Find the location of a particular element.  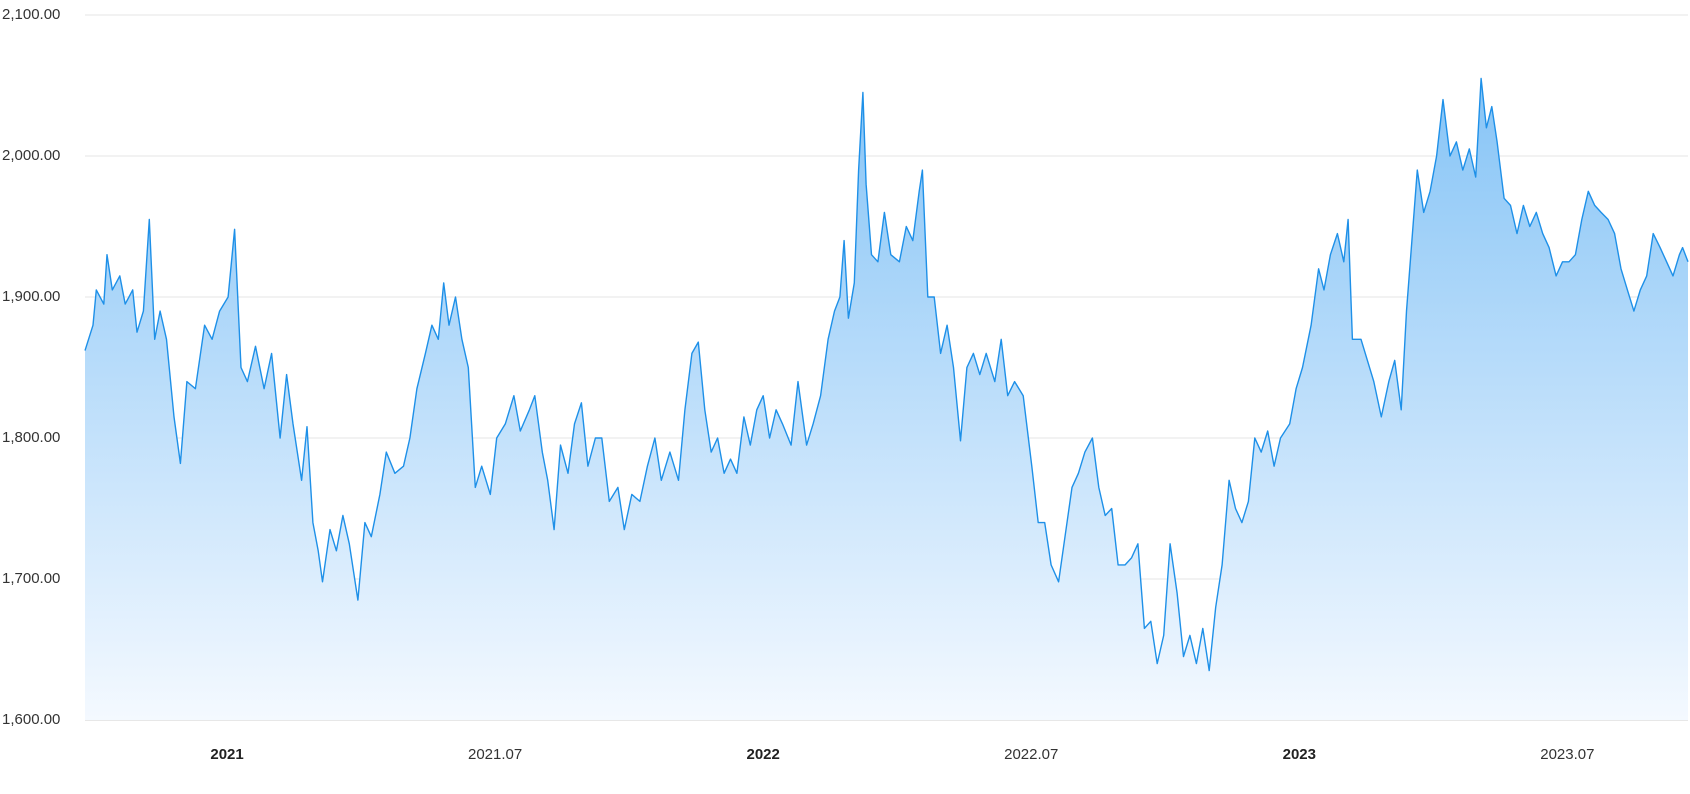

y-tick-label: 1,900.00 is located at coordinates (31, 296).